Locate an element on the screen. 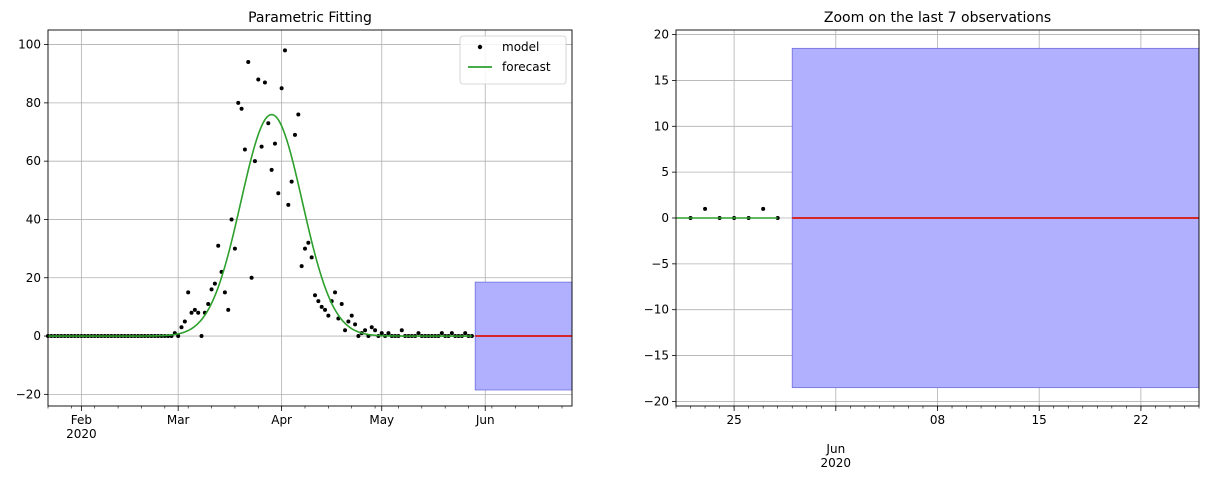 The width and height of the screenshot is (1223, 485). x-tick-label: Feb is located at coordinates (81, 420).